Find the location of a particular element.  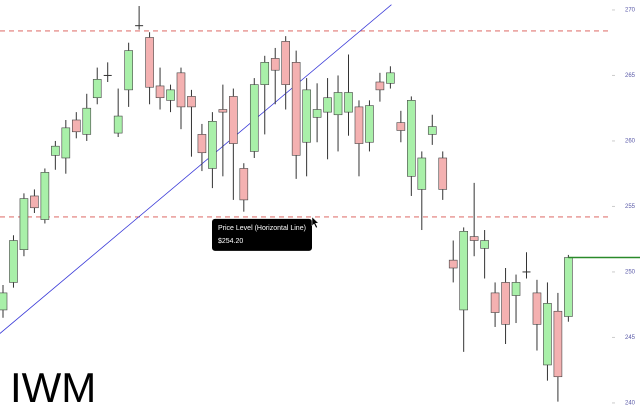

tooltip-title: Price Level (Horizontal Line) is located at coordinates (262, 228).